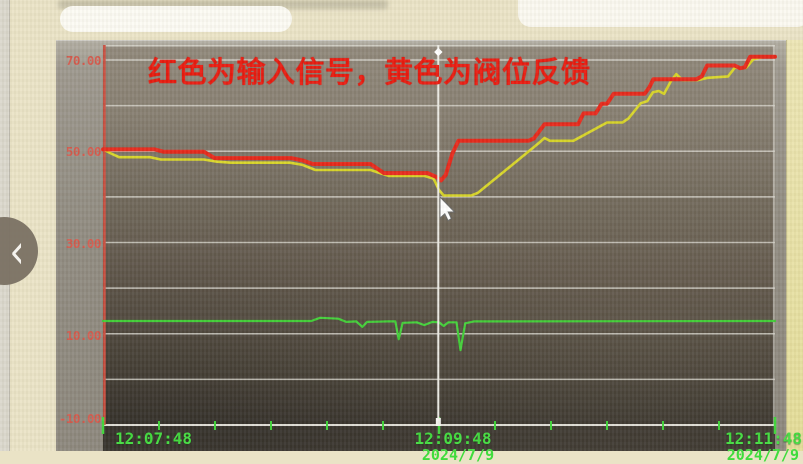 The width and height of the screenshot is (803, 464). I want to click on x-axis-label-left: 12:07:48, so click(154, 438).